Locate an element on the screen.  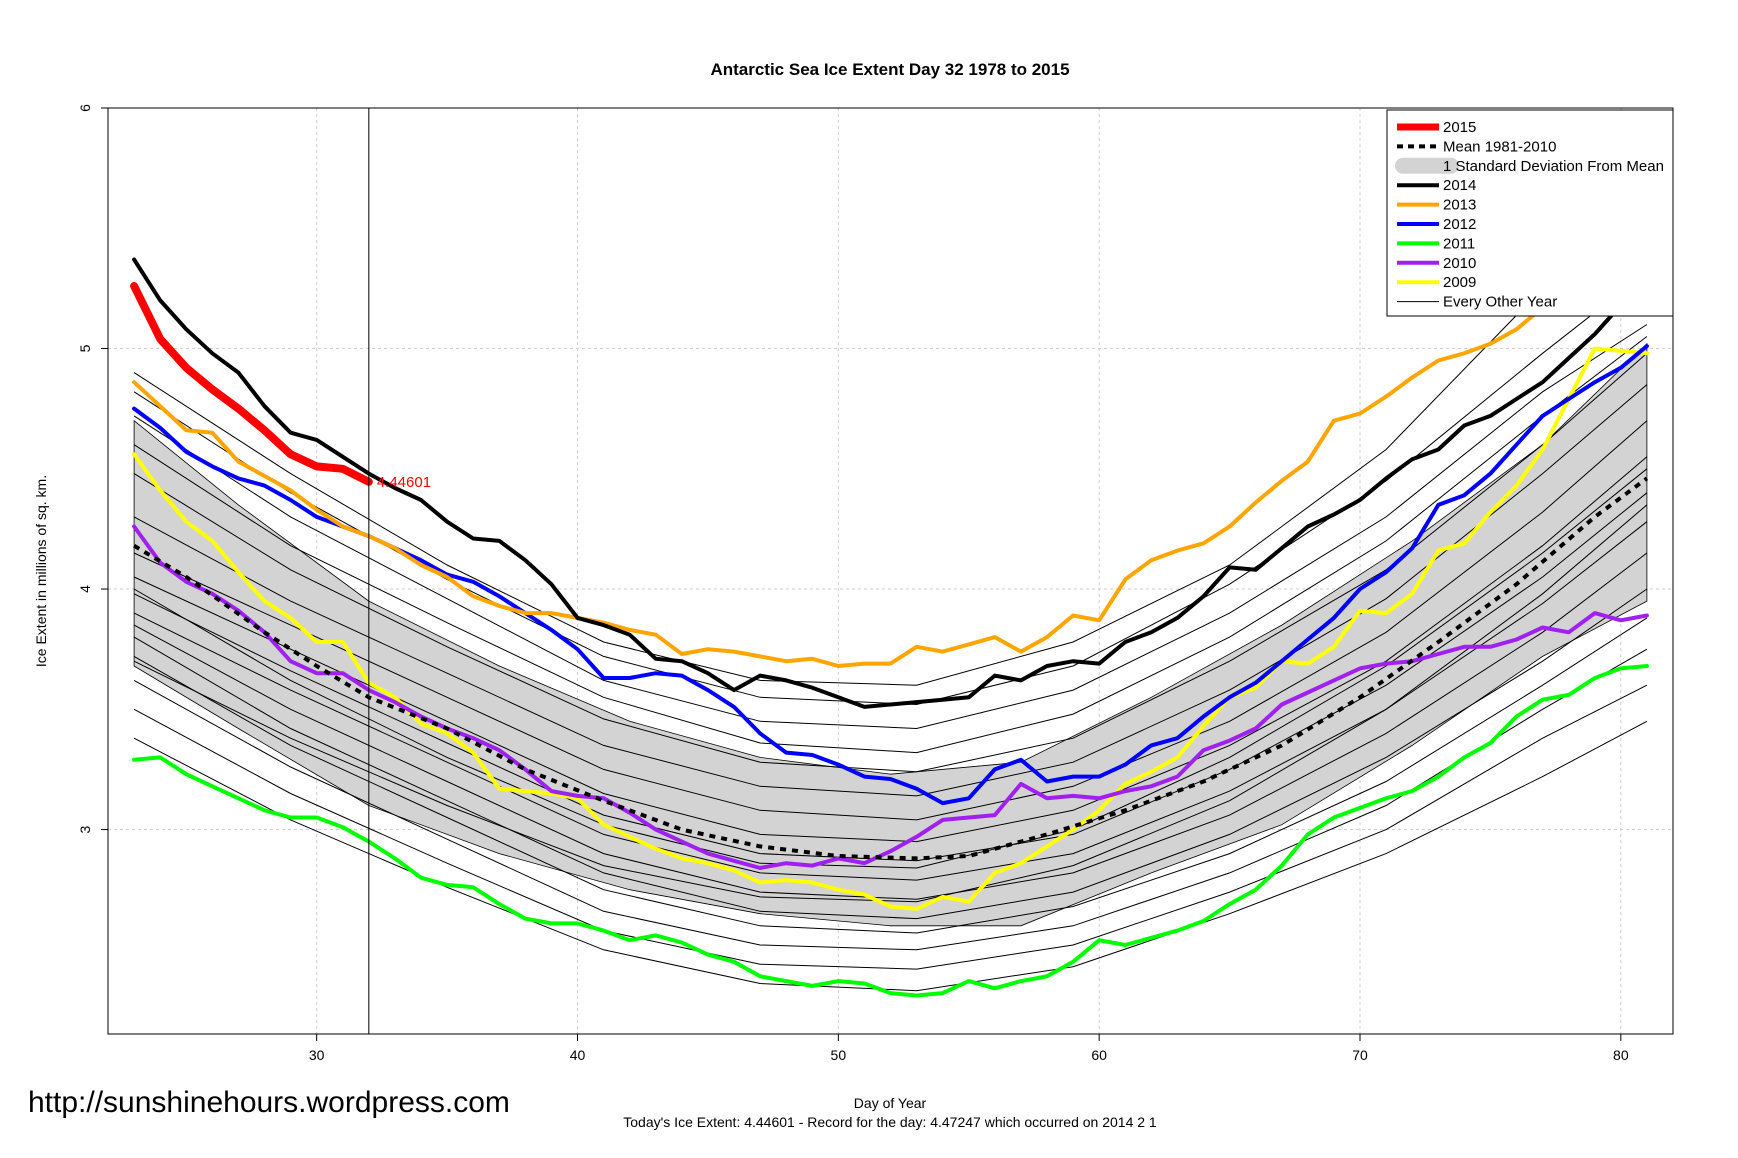
legend-label-7: 2010 is located at coordinates (1459, 263).